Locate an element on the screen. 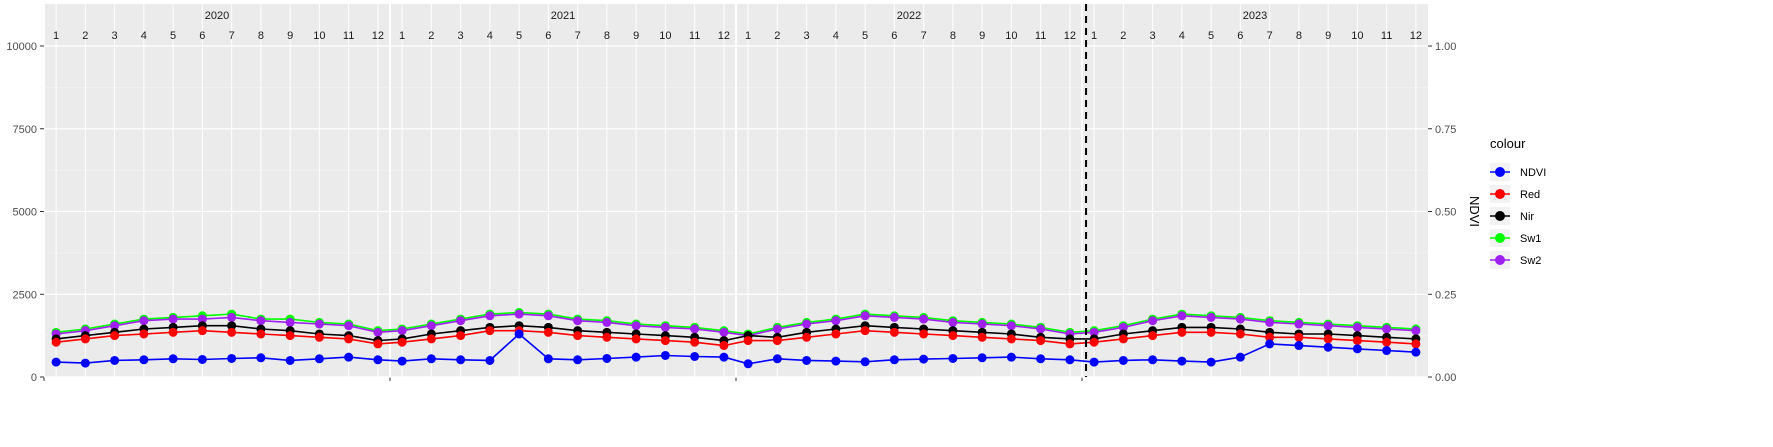 The height and width of the screenshot is (447, 1773). month-label: 5 is located at coordinates (173, 36).